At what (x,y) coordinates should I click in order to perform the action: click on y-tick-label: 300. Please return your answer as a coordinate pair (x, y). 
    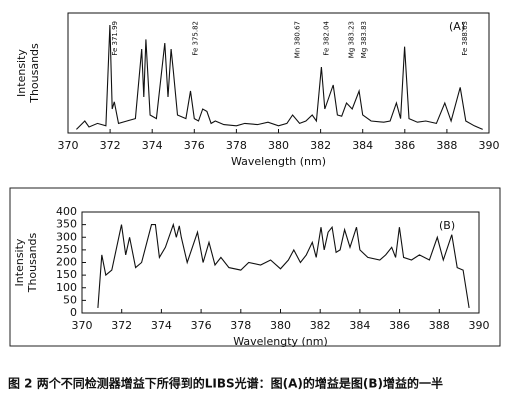
    Looking at the image, I should click on (66, 236).